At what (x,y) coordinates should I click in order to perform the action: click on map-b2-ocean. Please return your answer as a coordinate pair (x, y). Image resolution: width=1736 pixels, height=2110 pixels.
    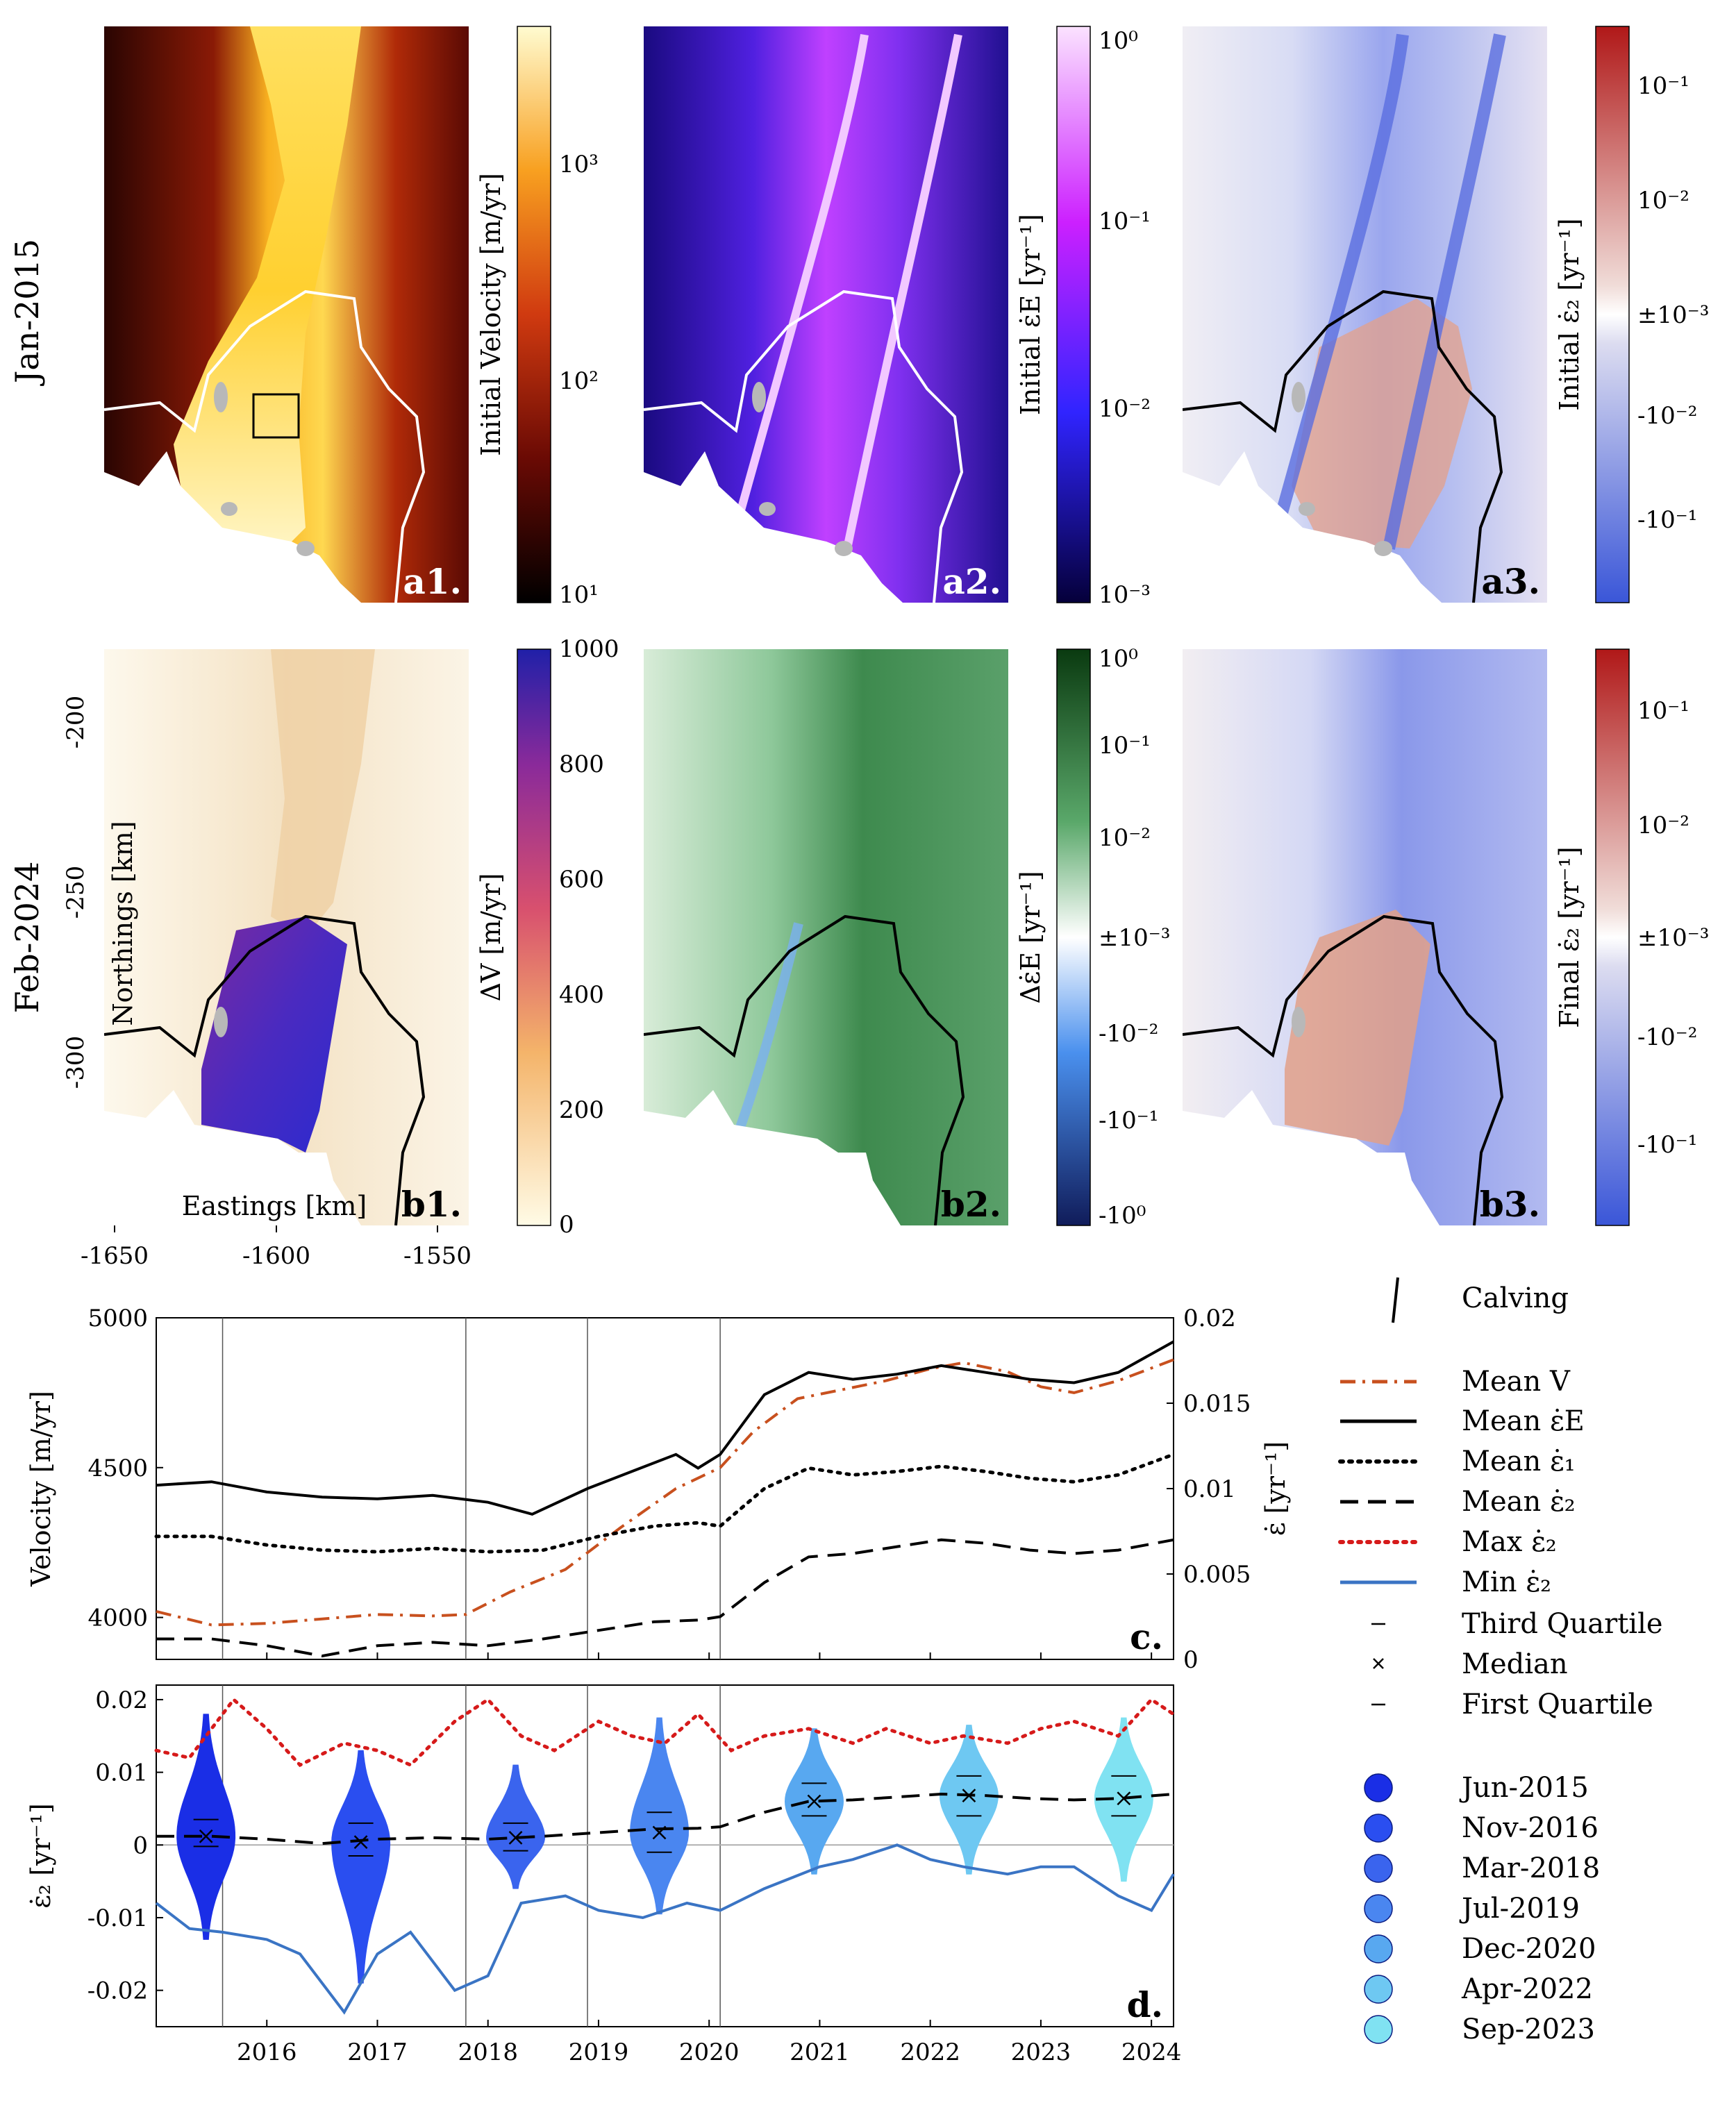
    Looking at the image, I should click on (772, 1157).